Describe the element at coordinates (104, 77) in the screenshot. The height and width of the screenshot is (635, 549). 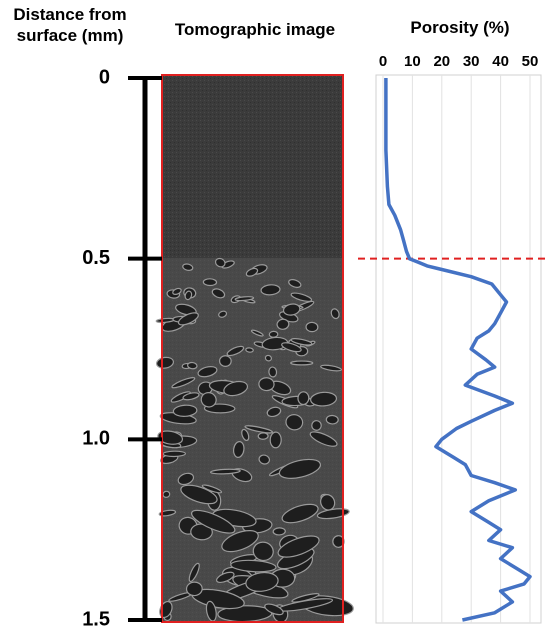
I see `depth-tick-label: 0` at that location.